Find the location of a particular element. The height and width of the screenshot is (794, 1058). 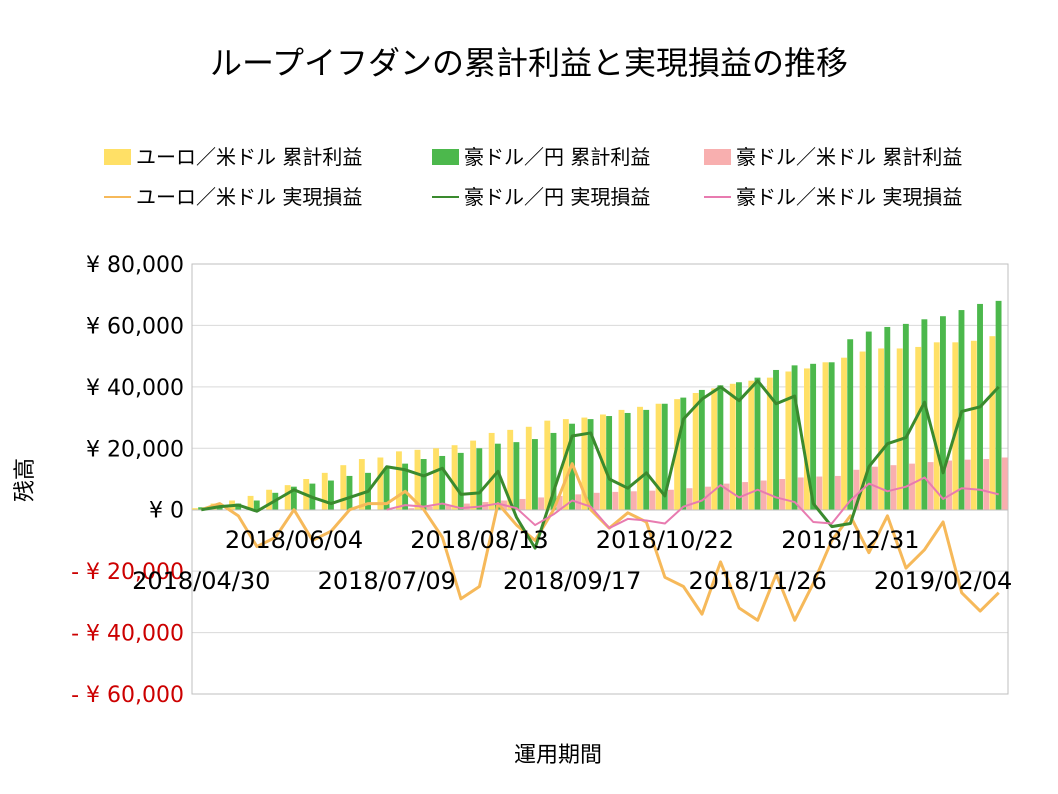

legend-label: 豪ドル／米ドル 実現損益 is located at coordinates (849, 197).